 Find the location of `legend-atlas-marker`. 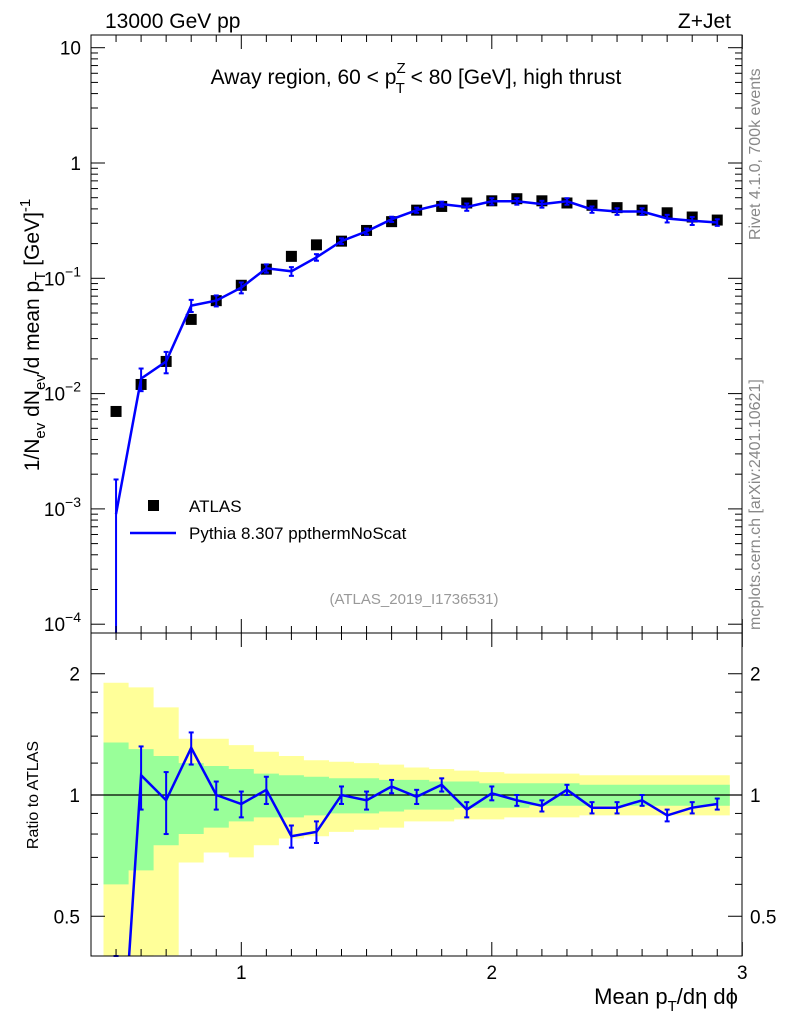

legend-atlas-marker is located at coordinates (153, 505).